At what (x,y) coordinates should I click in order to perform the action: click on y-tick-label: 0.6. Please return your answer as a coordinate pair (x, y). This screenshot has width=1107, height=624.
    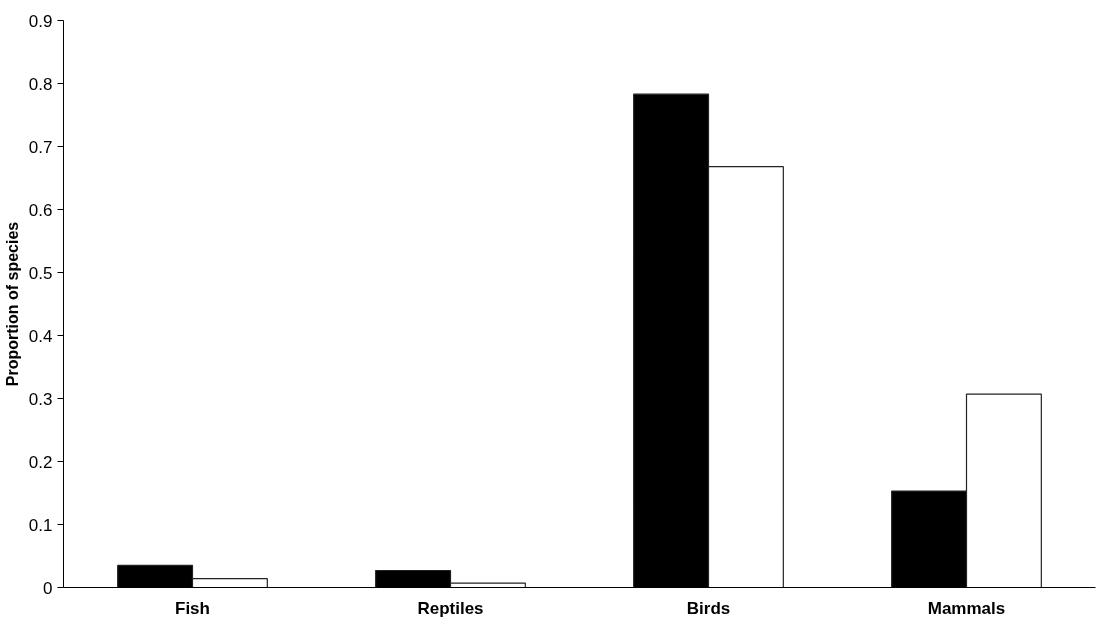
    Looking at the image, I should click on (40, 210).